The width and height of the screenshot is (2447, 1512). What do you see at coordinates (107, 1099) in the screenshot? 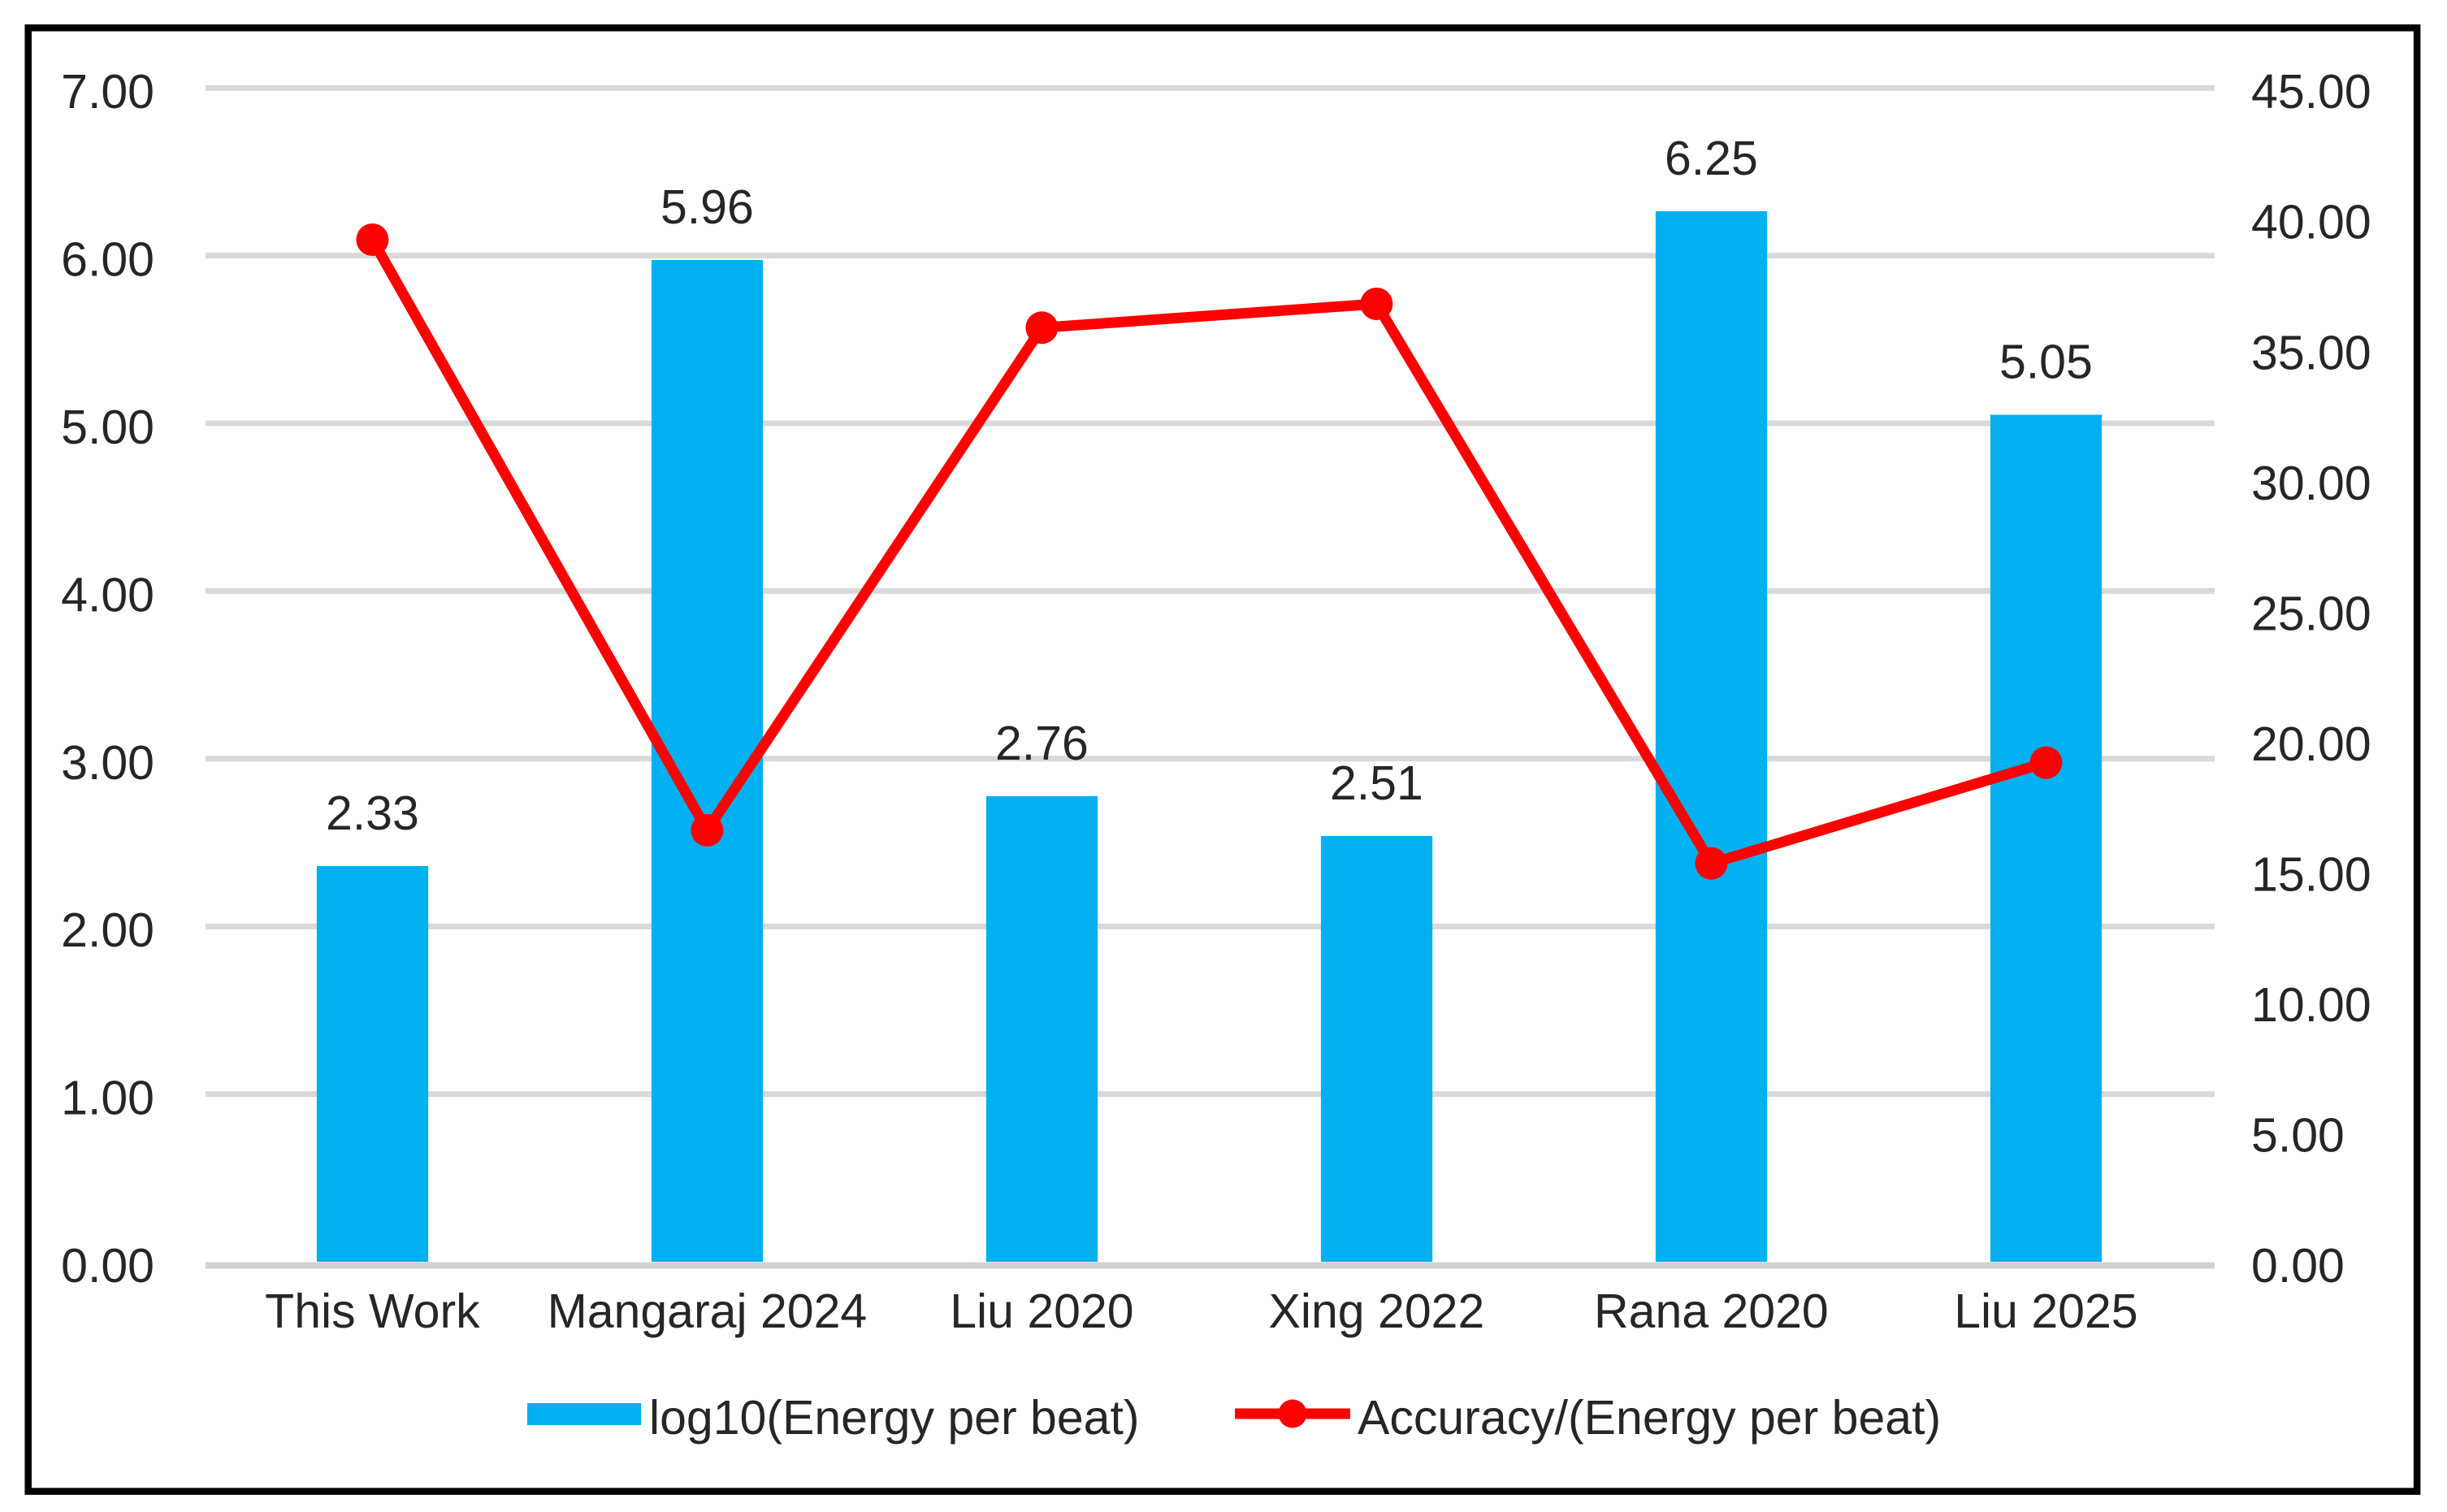
I see `svg-text: 1.00` at bounding box center [107, 1099].